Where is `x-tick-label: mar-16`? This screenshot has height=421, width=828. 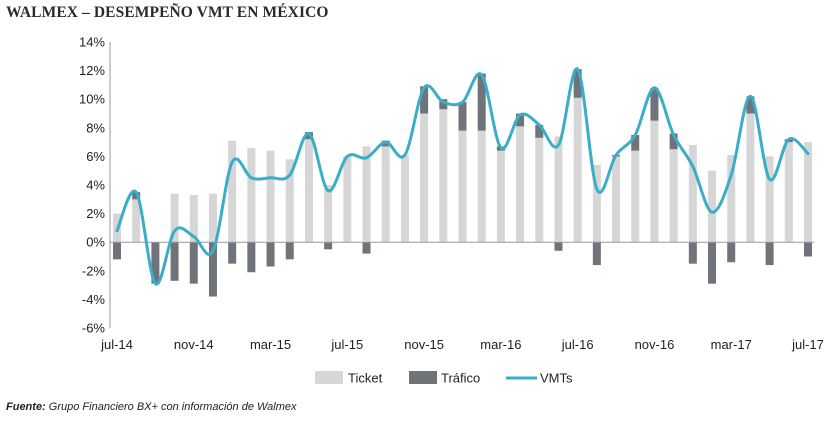
x-tick-label: mar-16 is located at coordinates (500, 344).